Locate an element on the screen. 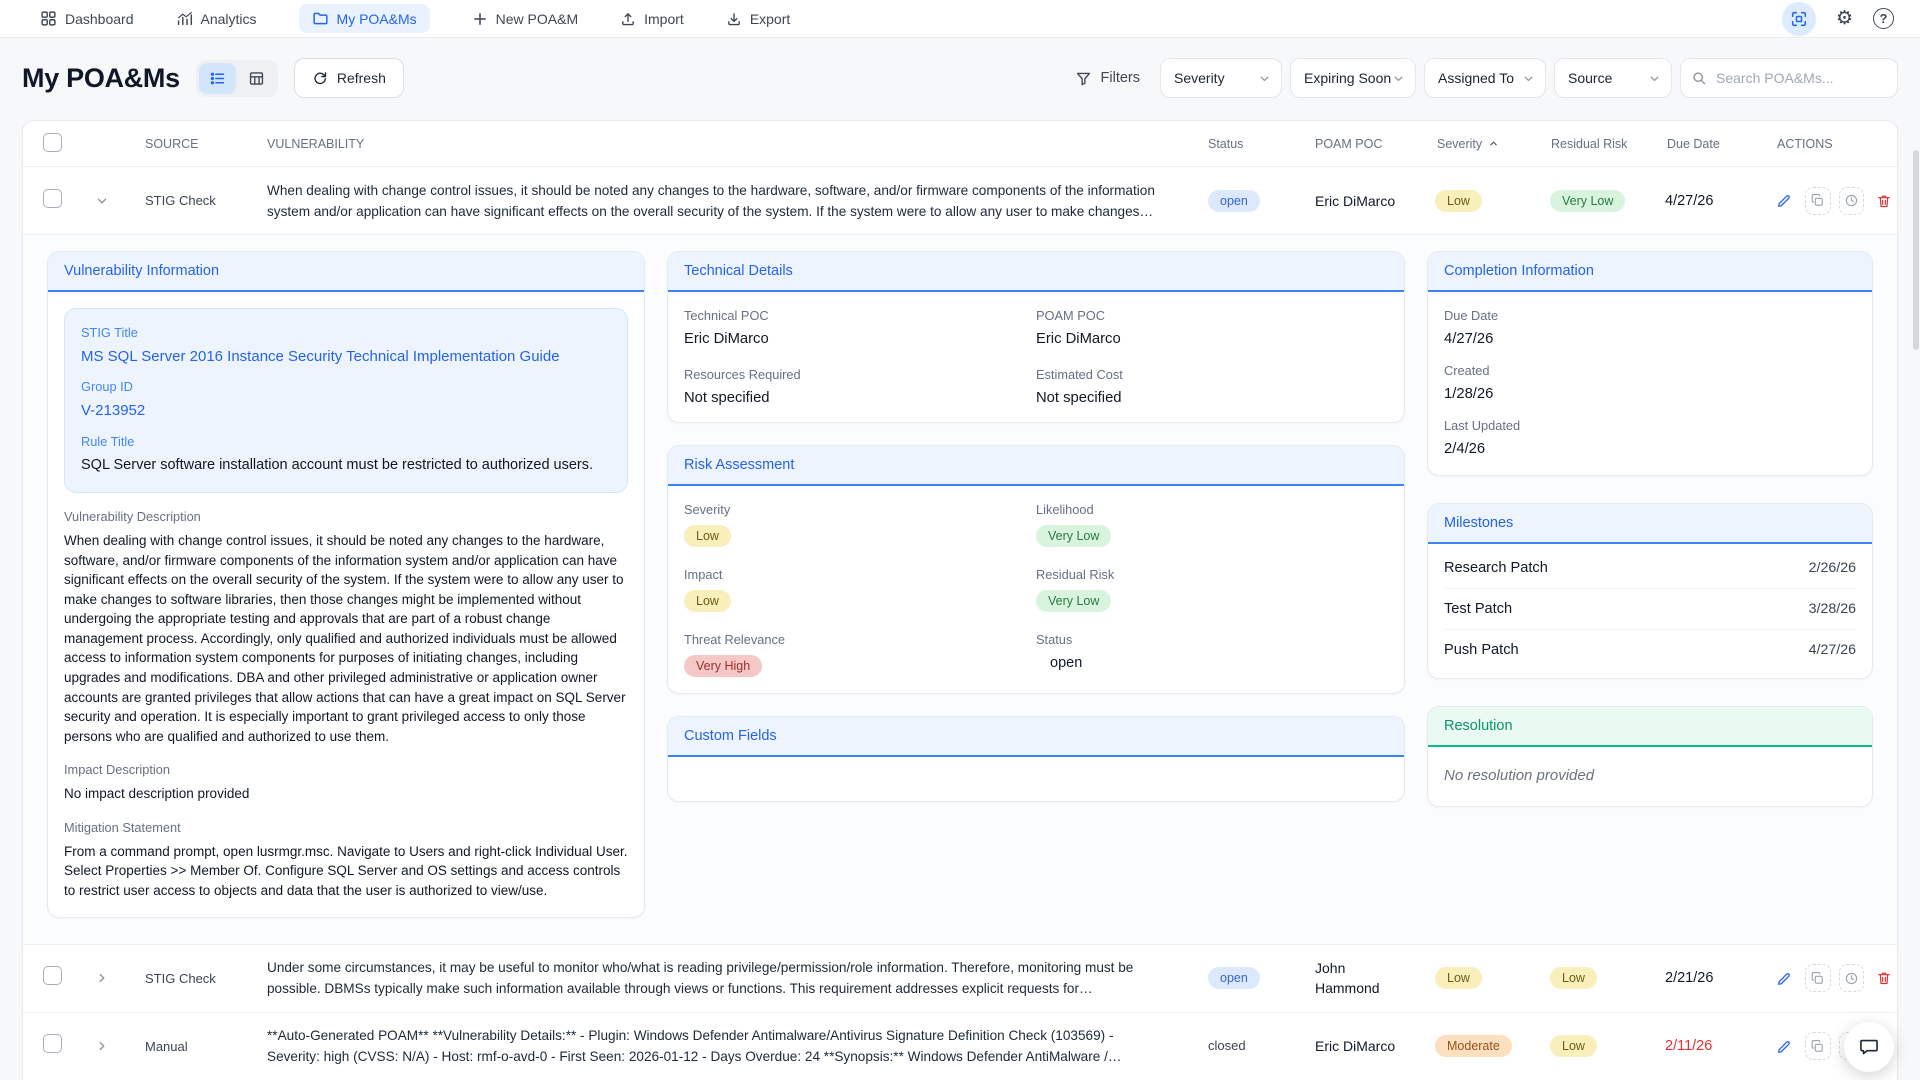 This screenshot has width=1920, height=1080. last-updated-value: 2/4/26 is located at coordinates (1465, 449).